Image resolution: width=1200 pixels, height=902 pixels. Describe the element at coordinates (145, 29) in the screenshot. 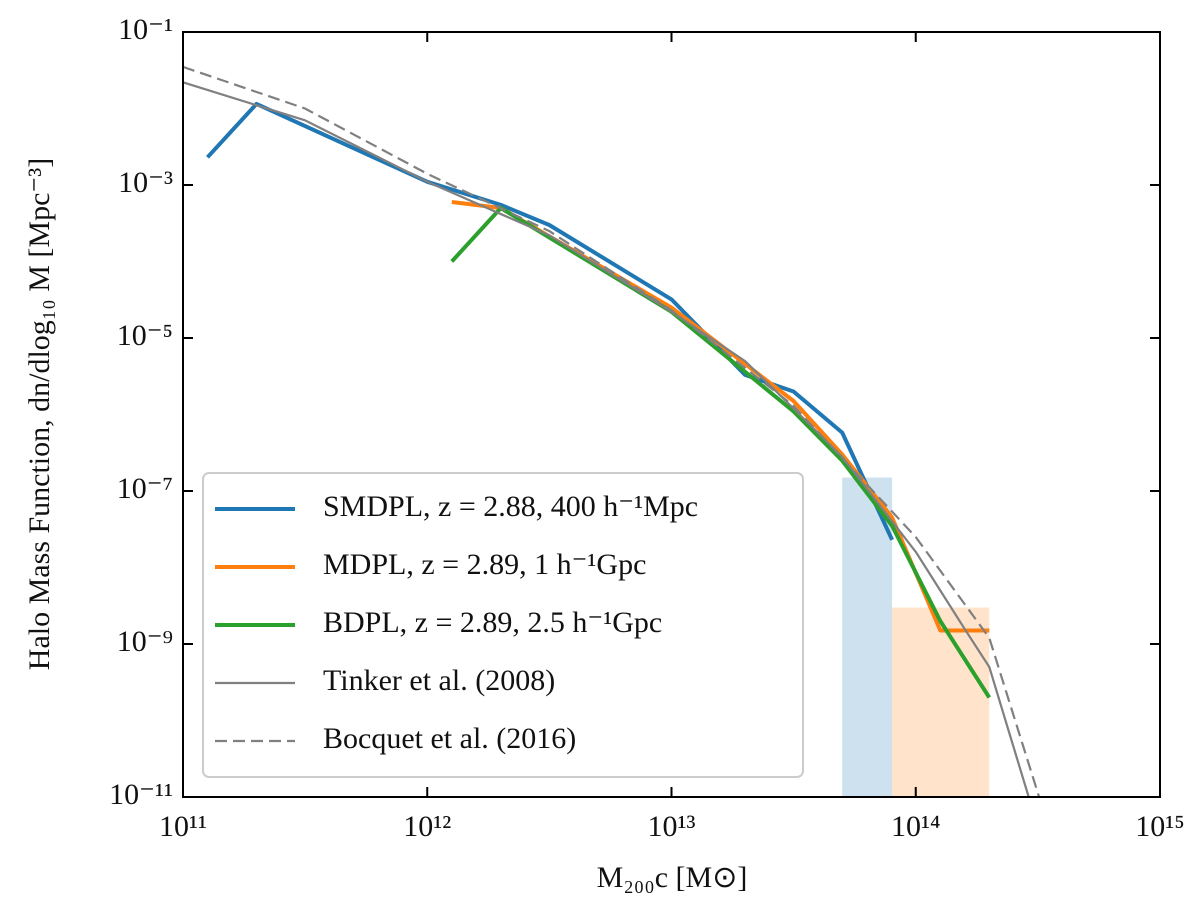

I see `y-tick-label: 10⁻¹` at that location.